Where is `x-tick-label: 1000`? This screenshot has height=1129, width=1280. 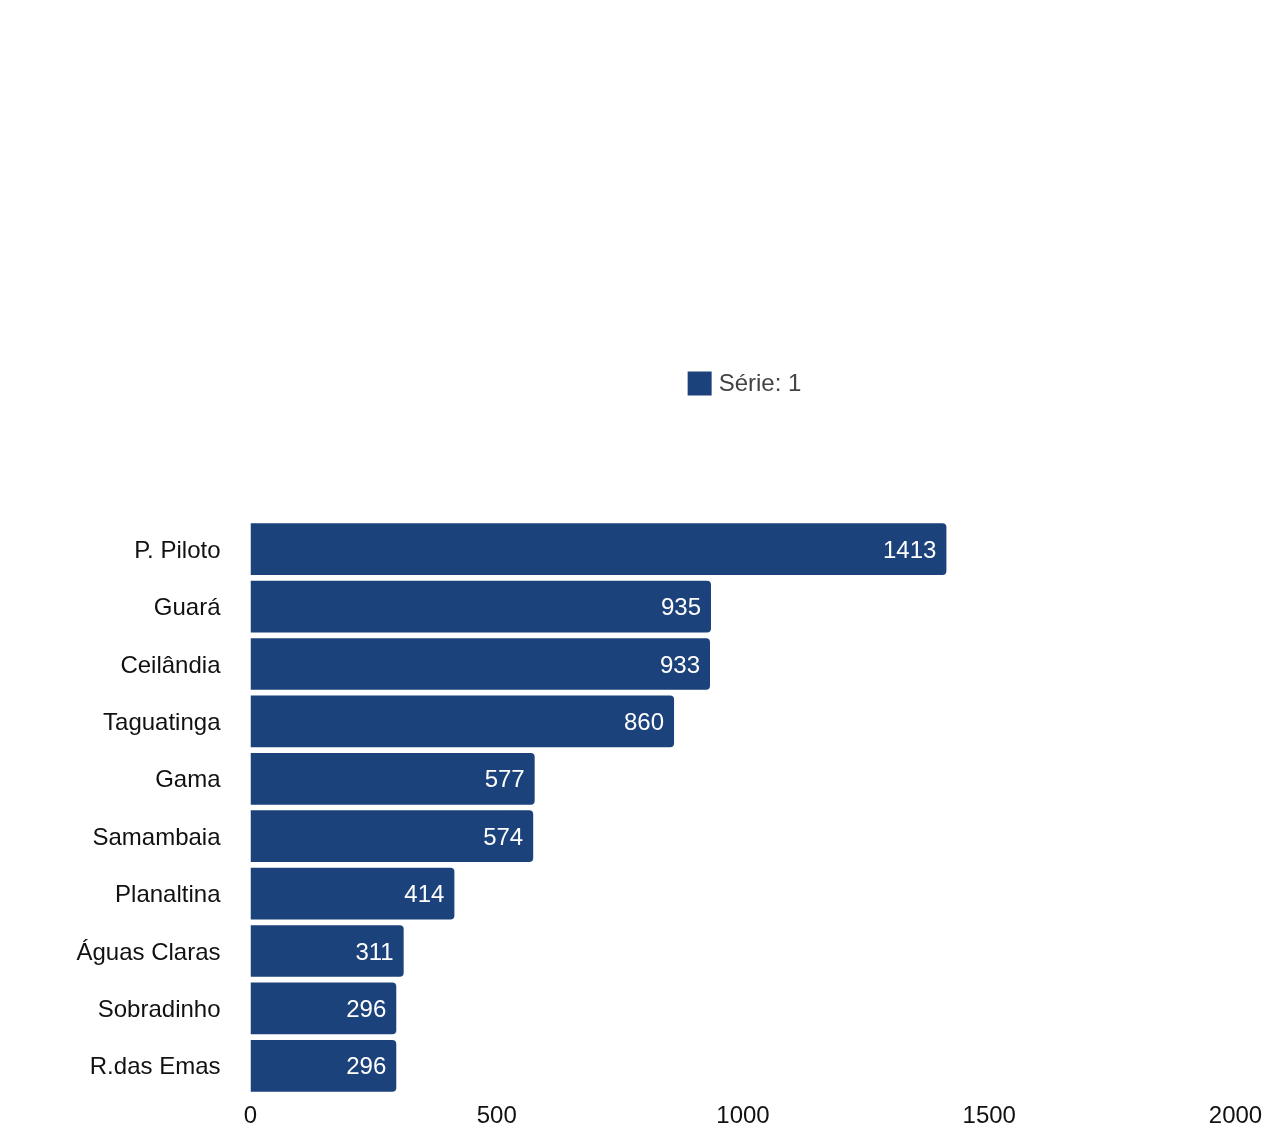
x-tick-label: 1000 is located at coordinates (743, 1114).